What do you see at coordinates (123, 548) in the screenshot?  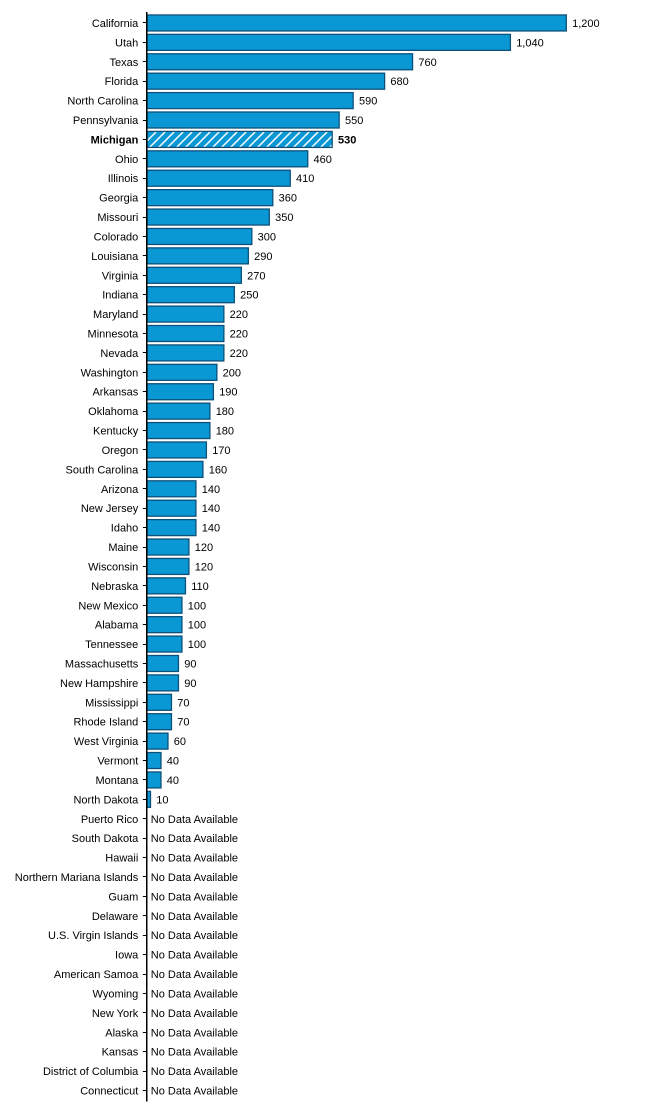 I see `svg-text: Maine` at bounding box center [123, 548].